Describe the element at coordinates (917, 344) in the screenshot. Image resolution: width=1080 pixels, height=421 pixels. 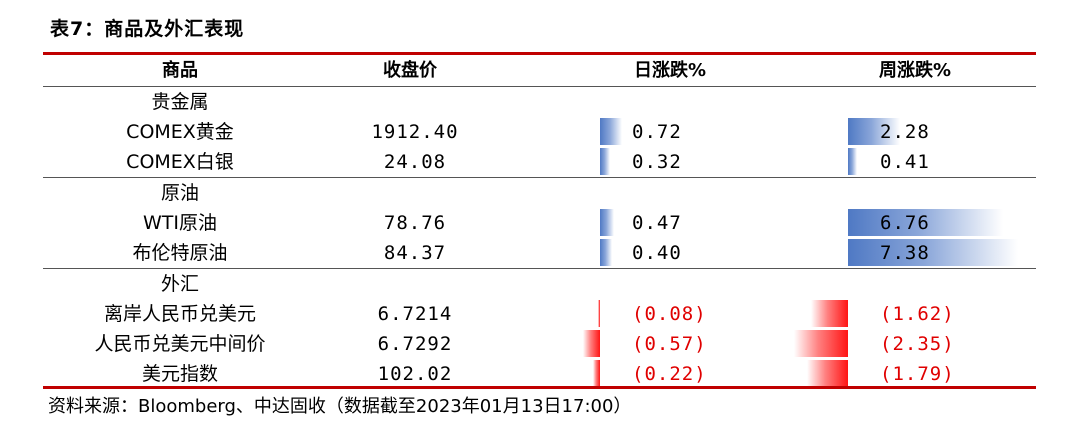
I see `row-weekly-change: (2.35)` at that location.